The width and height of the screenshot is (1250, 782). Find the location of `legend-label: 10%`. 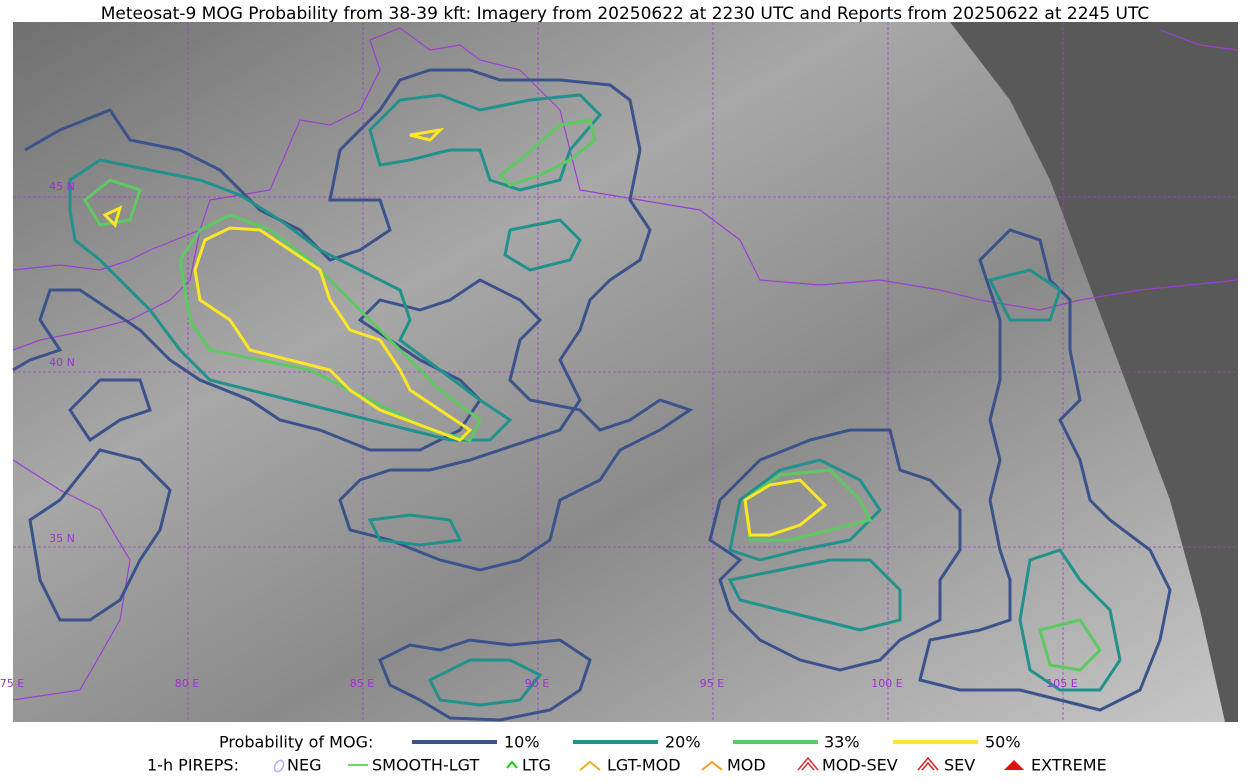

legend-label: 10% is located at coordinates (522, 742).